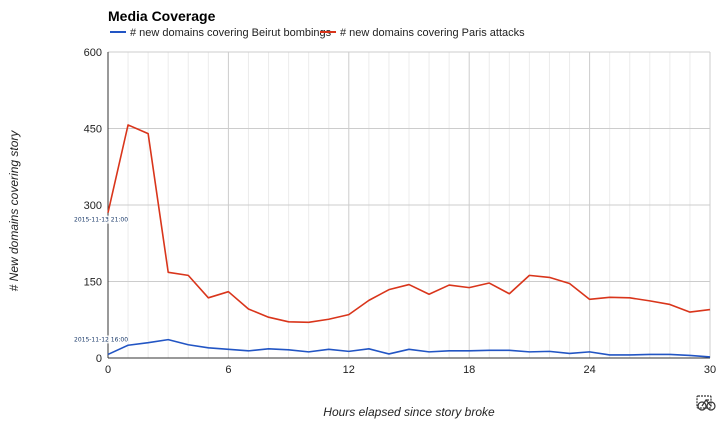 This screenshot has width=720, height=424. What do you see at coordinates (589, 370) in the screenshot?
I see `x-tick-label: 24` at bounding box center [589, 370].